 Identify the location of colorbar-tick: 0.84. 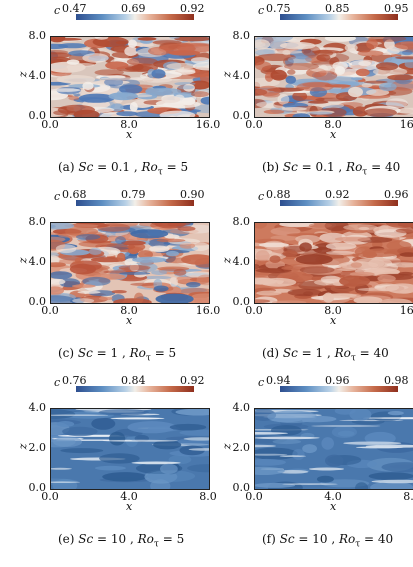
(133, 380).